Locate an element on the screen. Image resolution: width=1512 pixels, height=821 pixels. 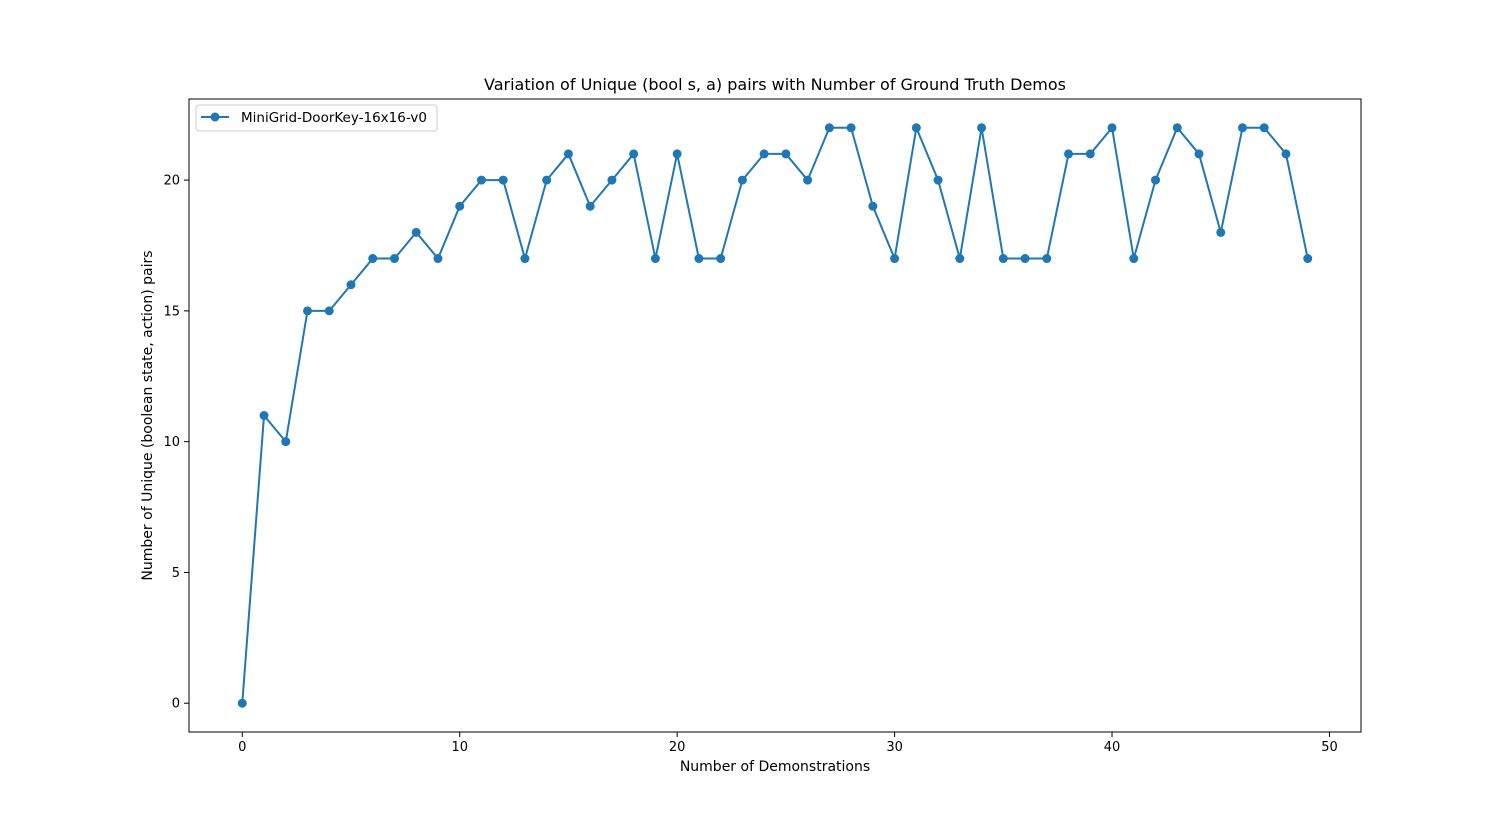
y-tick-label: 10 is located at coordinates (171, 442).